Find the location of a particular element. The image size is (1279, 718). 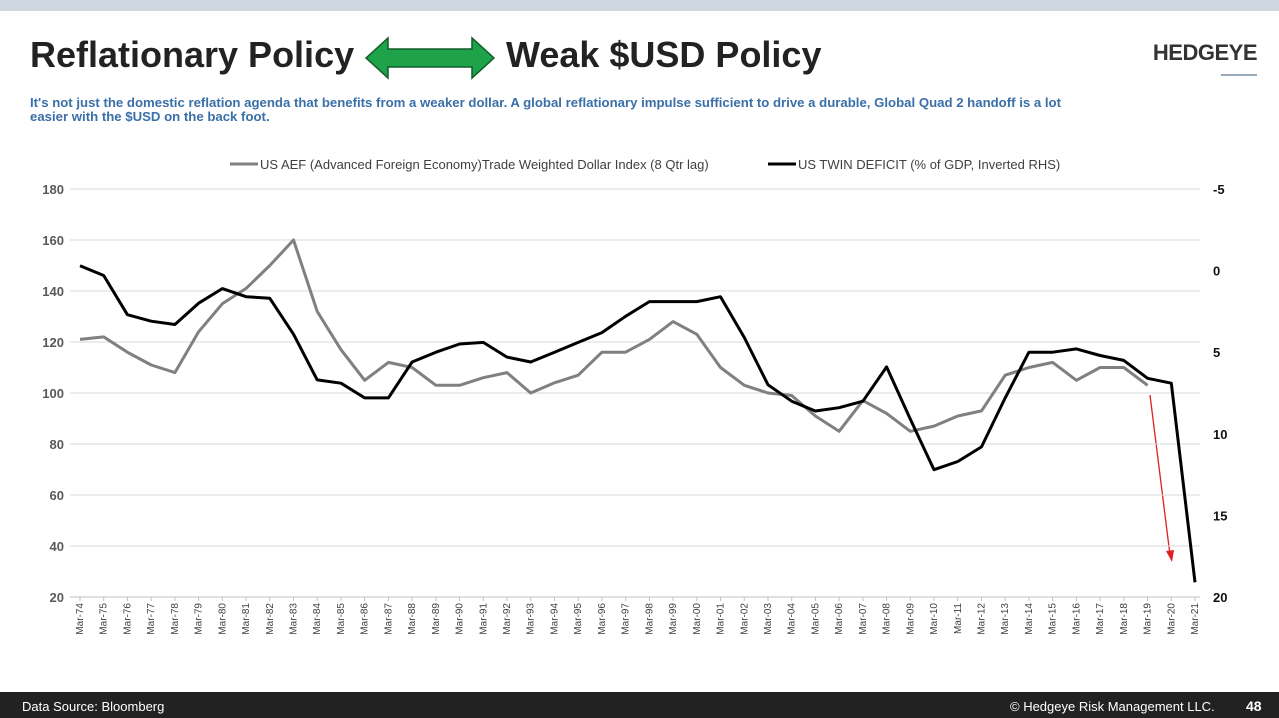

x-tick-label: Mar-86 is located at coordinates (365, 619).